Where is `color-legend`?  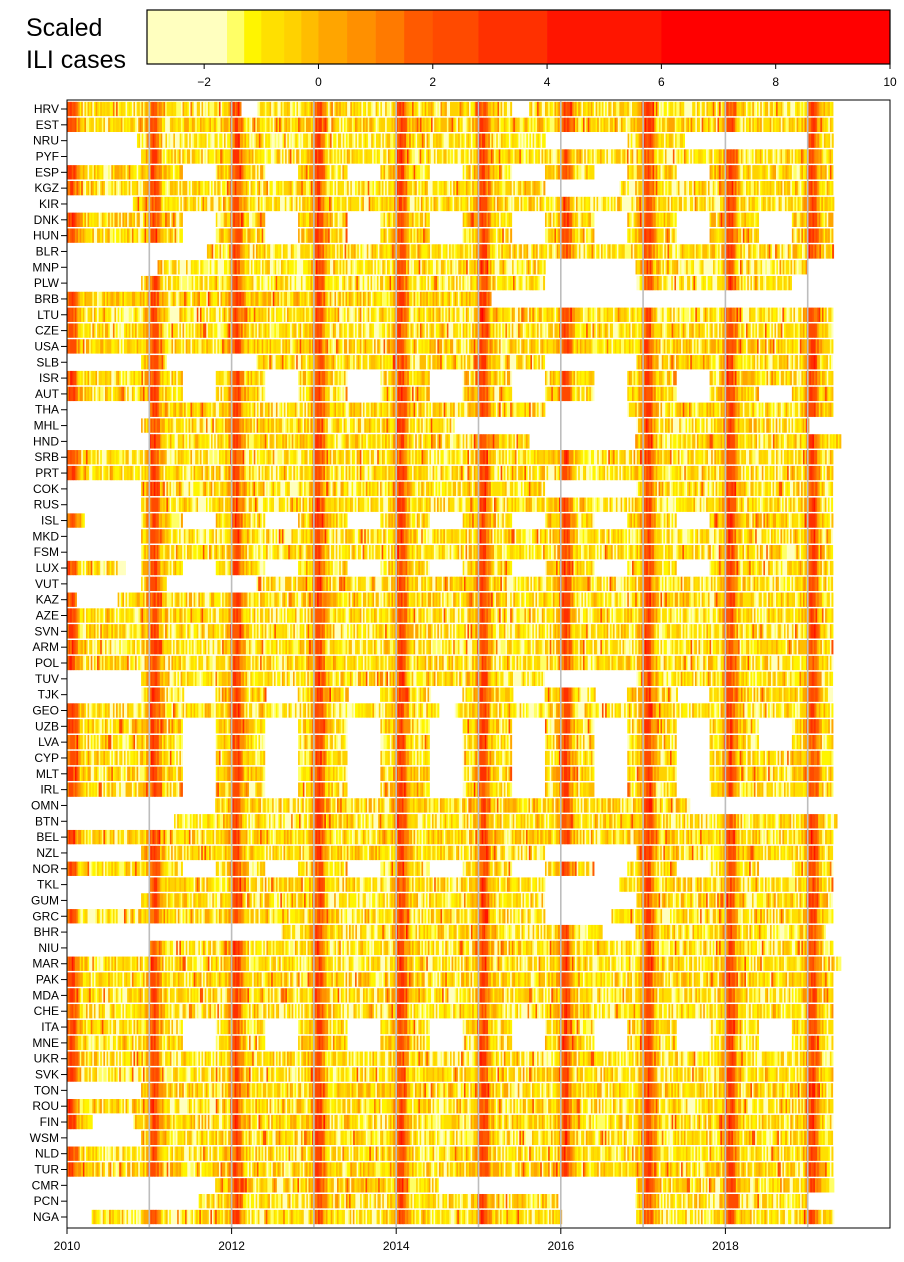 color-legend is located at coordinates (518, 37).